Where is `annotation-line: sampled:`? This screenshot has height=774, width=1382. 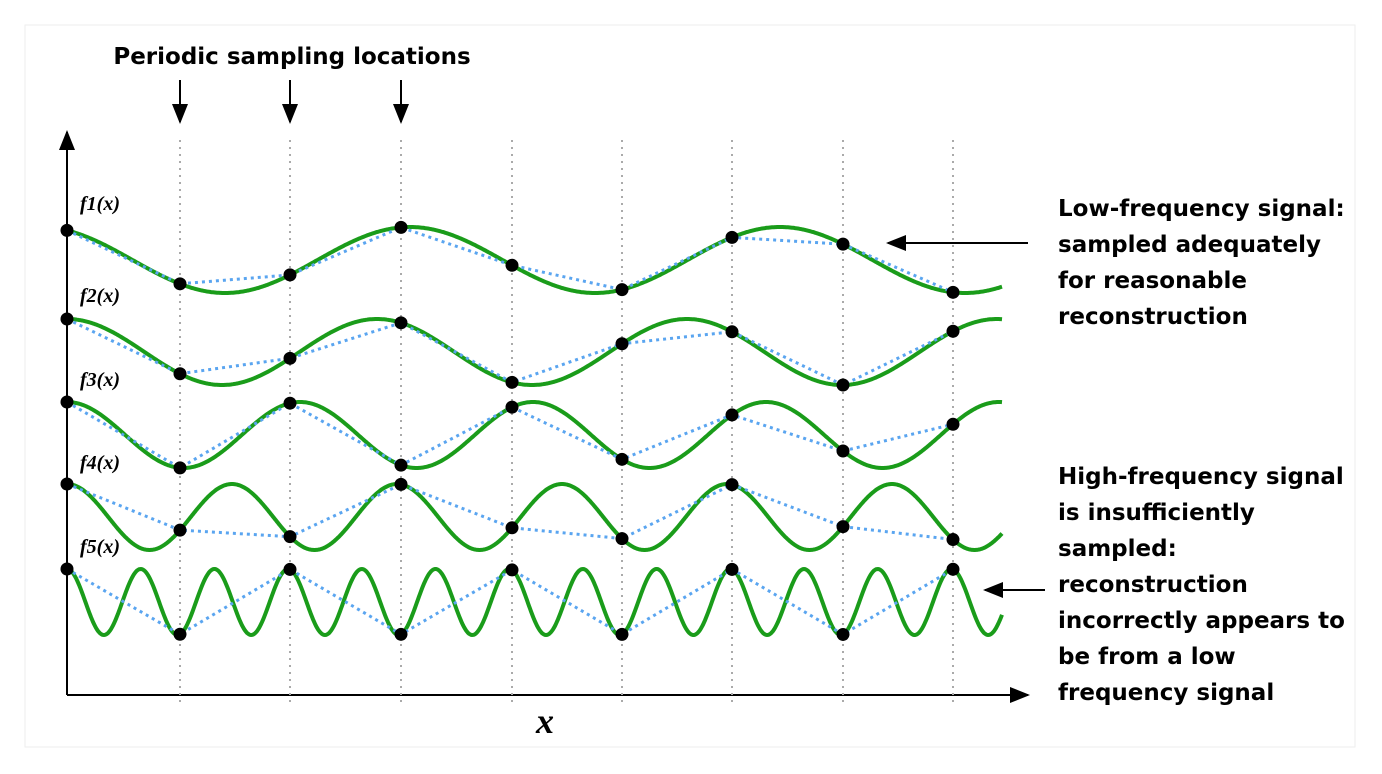
annotation-line: sampled: is located at coordinates (1117, 549).